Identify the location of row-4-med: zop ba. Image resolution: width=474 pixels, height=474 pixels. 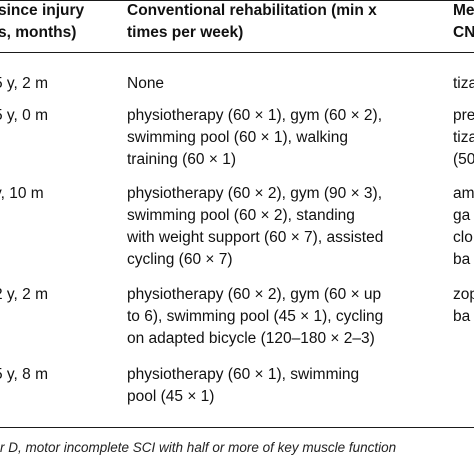
(463, 306).